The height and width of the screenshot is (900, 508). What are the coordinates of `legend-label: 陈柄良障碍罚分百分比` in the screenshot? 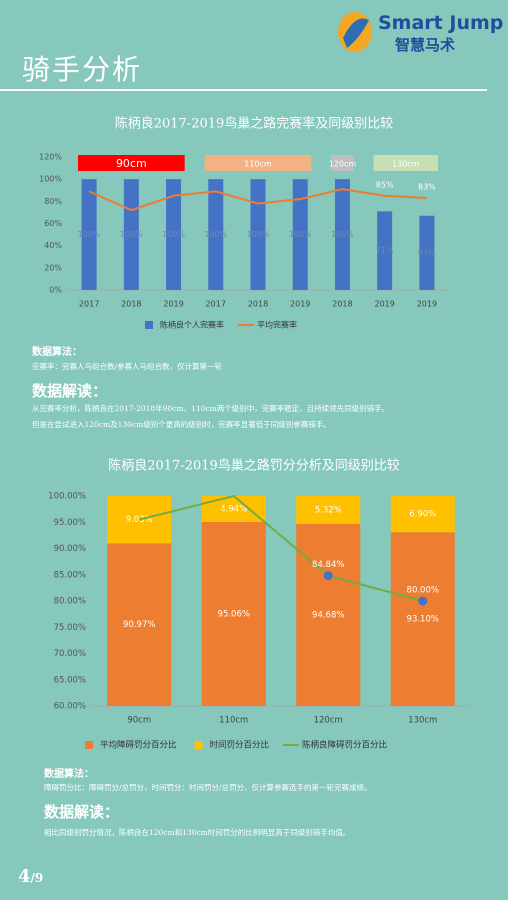 It's located at (344, 745).